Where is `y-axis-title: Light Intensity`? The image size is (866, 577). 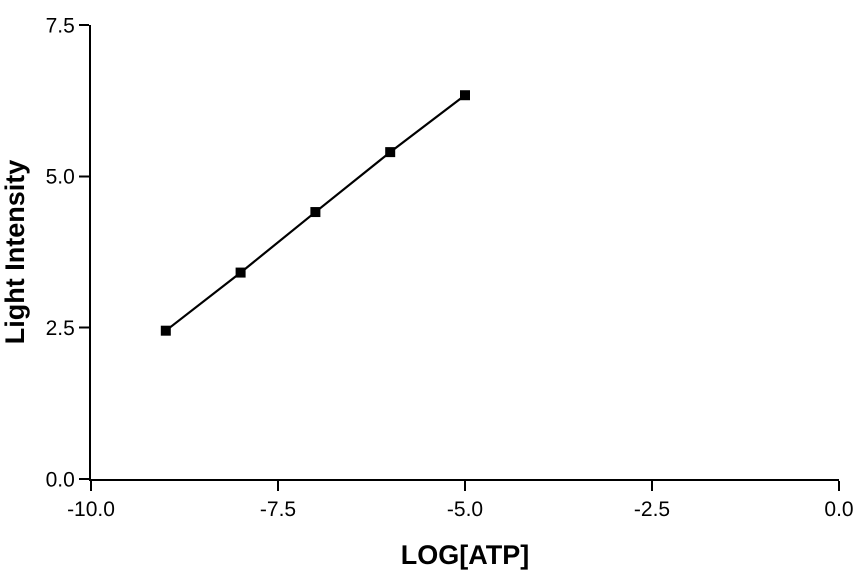
y-axis-title: Light Intensity is located at coordinates (15, 252).